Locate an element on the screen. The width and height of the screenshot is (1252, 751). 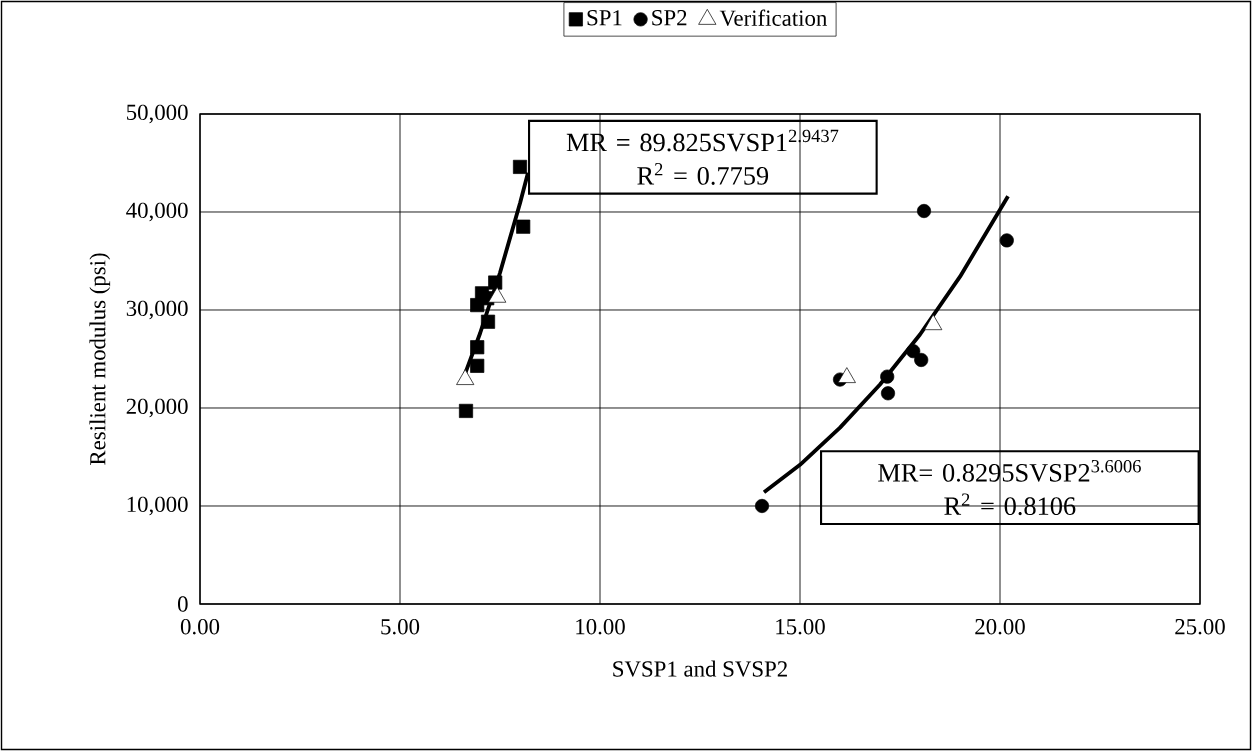
x-tick-label: 0.00 is located at coordinates (200, 626).